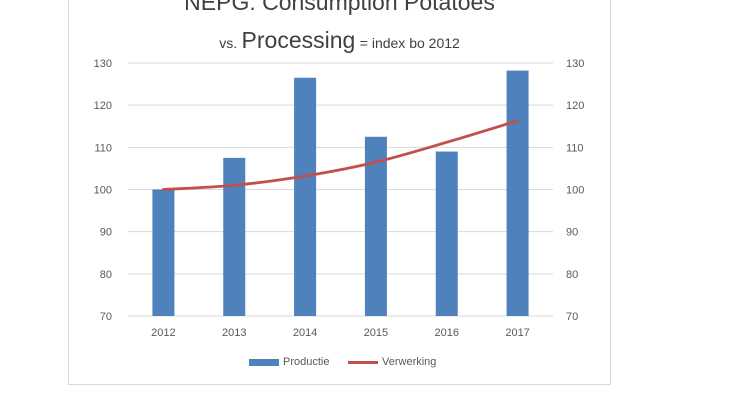  I want to click on y-tick-label-left: 90, so click(106, 233).